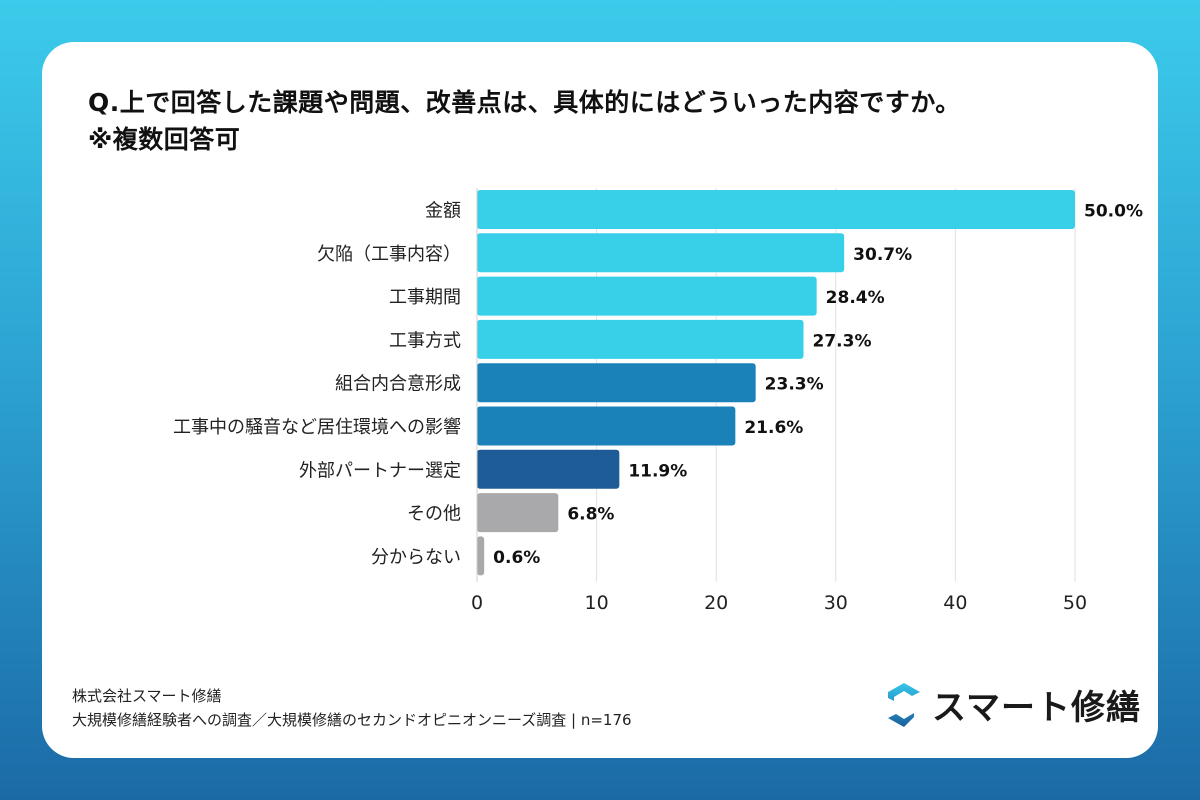  What do you see at coordinates (773, 428) in the screenshot?
I see `data-label: 21.6%` at bounding box center [773, 428].